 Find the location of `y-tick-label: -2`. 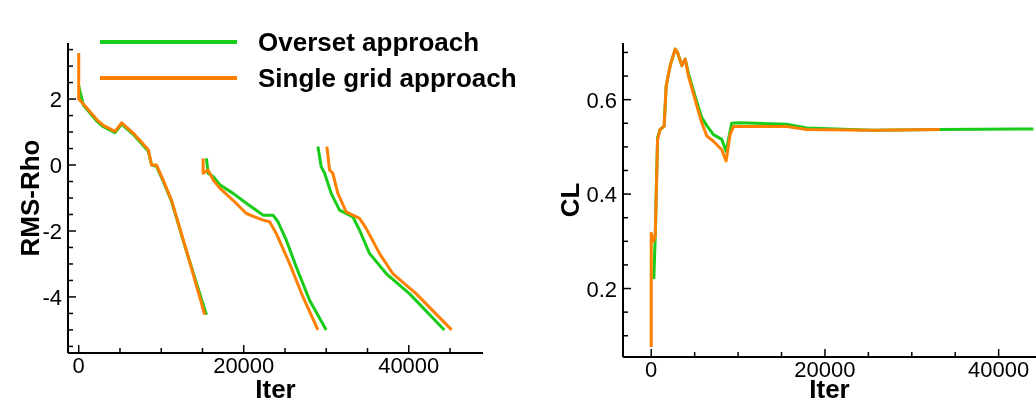

y-tick-label: -2 is located at coordinates (52, 231).